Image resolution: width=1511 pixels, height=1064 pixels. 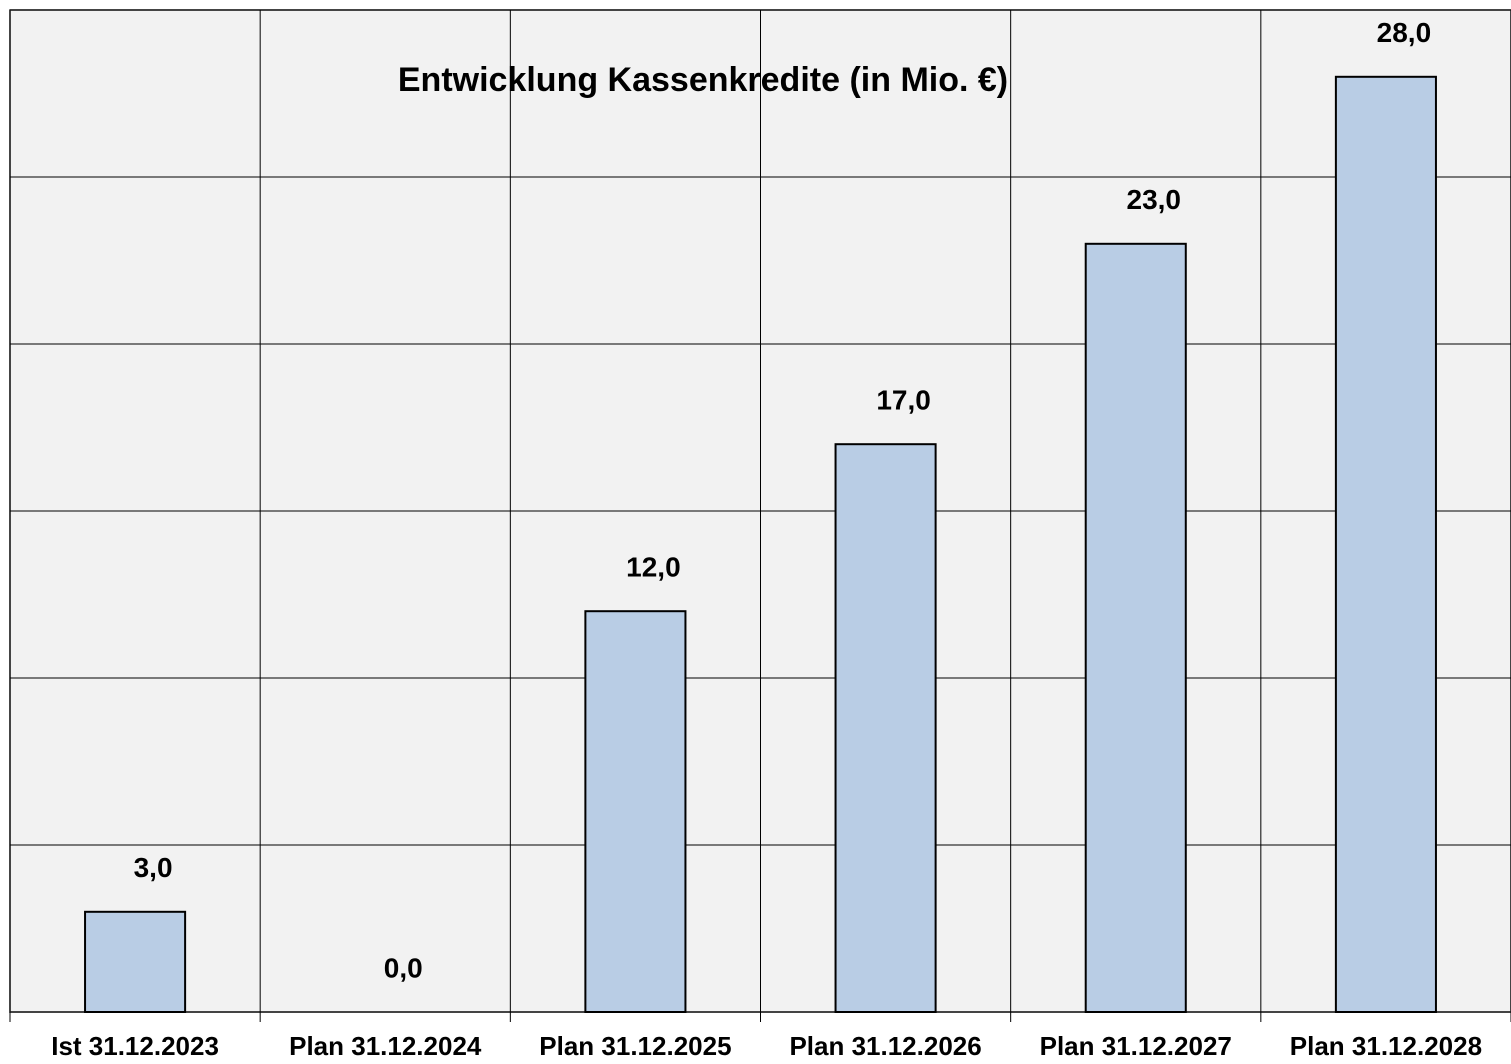 I want to click on x-tick-label: Plan 31.12.2027, so click(x=1136, y=1046).